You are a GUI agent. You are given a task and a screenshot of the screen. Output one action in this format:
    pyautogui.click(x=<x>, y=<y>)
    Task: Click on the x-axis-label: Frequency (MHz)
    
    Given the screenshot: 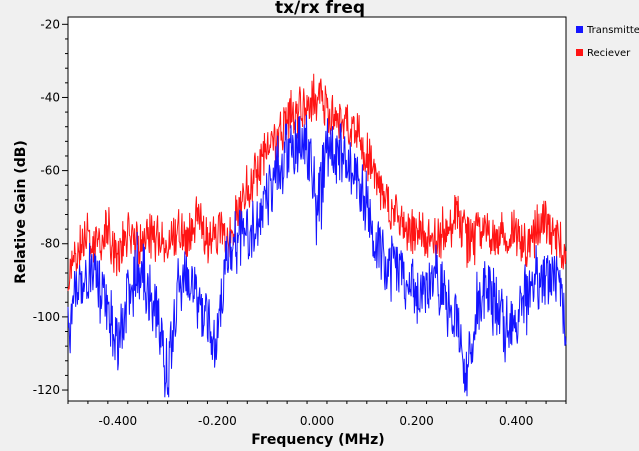 What is the action you would take?
    pyautogui.click(x=317, y=440)
    